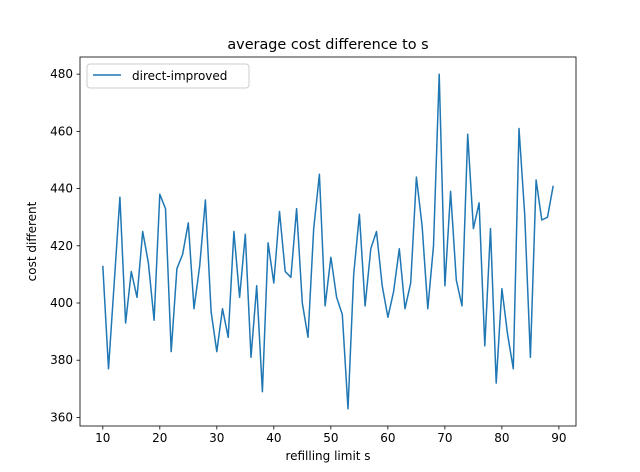 The height and width of the screenshot is (472, 640). Describe the element at coordinates (387, 438) in the screenshot. I see `x-tick-label: 60` at that location.